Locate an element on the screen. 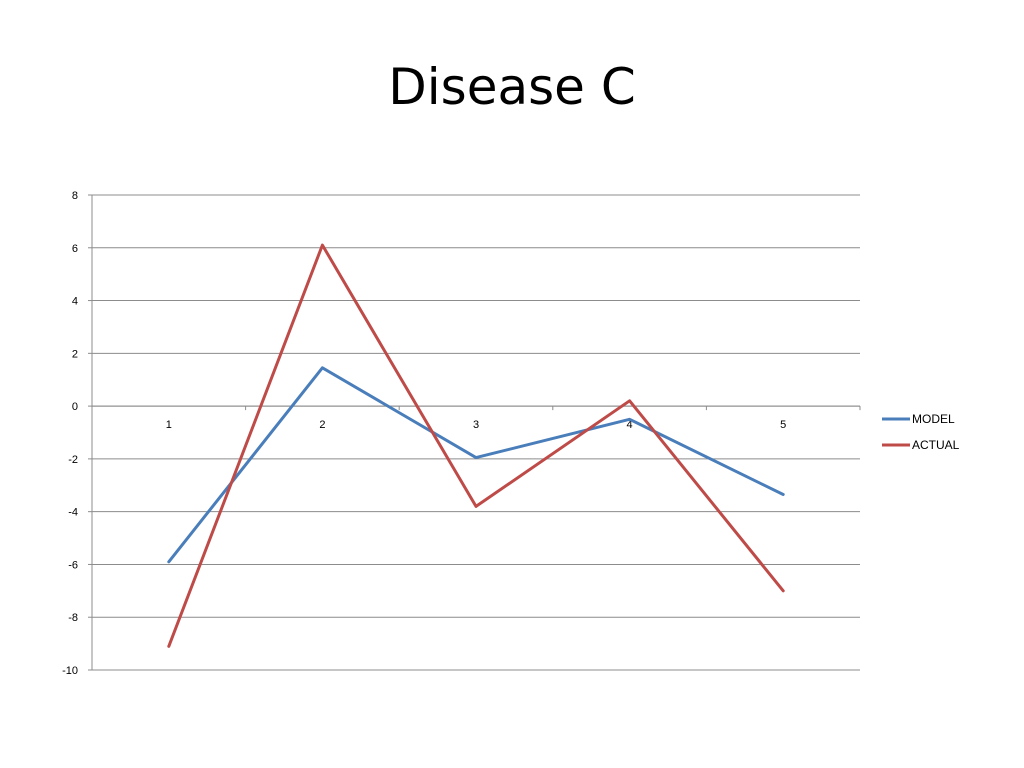 The image size is (1024, 768). y-tick-label: -4 is located at coordinates (73, 513).